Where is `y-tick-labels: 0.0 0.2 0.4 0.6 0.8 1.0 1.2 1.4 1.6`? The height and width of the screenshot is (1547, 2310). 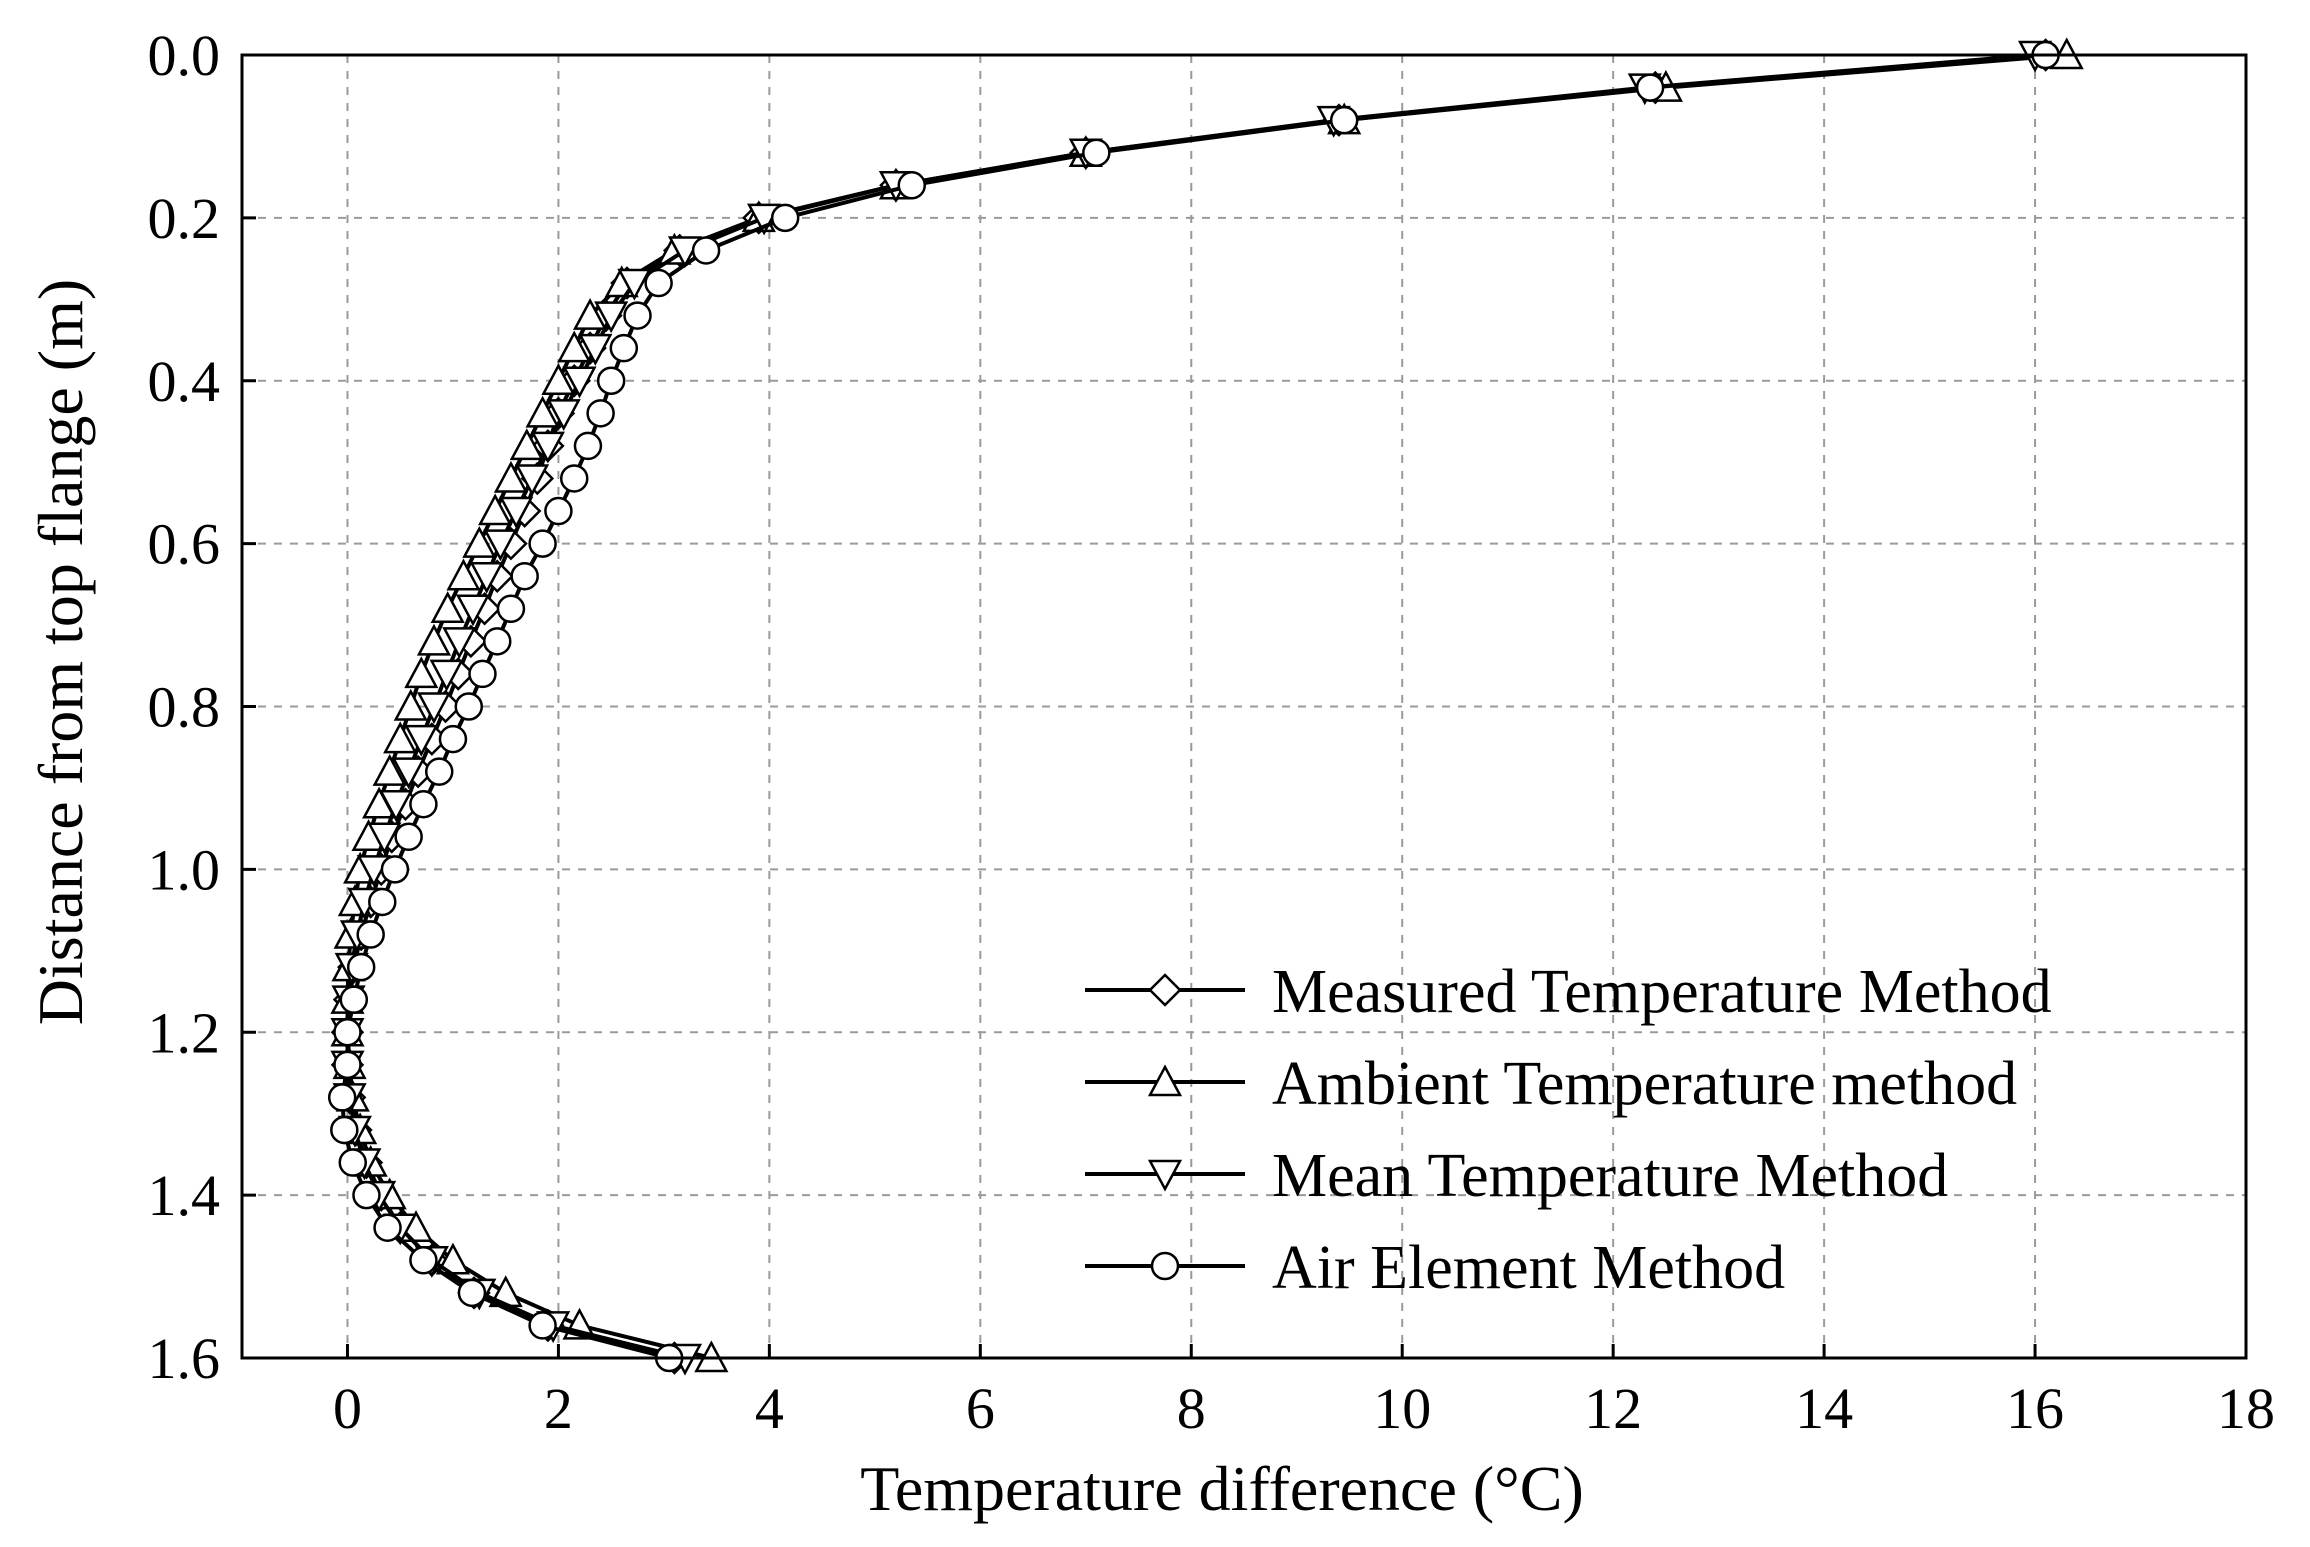
y-tick-labels: 0.0 0.2 0.4 0.6 0.8 1.0 1.2 1.4 1.6 is located at coordinates (184, 707).